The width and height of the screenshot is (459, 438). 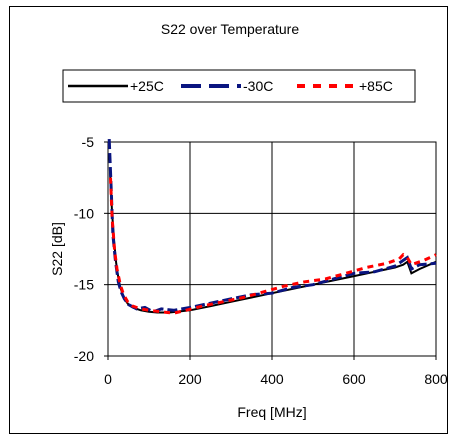 What do you see at coordinates (271, 412) in the screenshot?
I see `x-axis-label: Freq [MHz]` at bounding box center [271, 412].